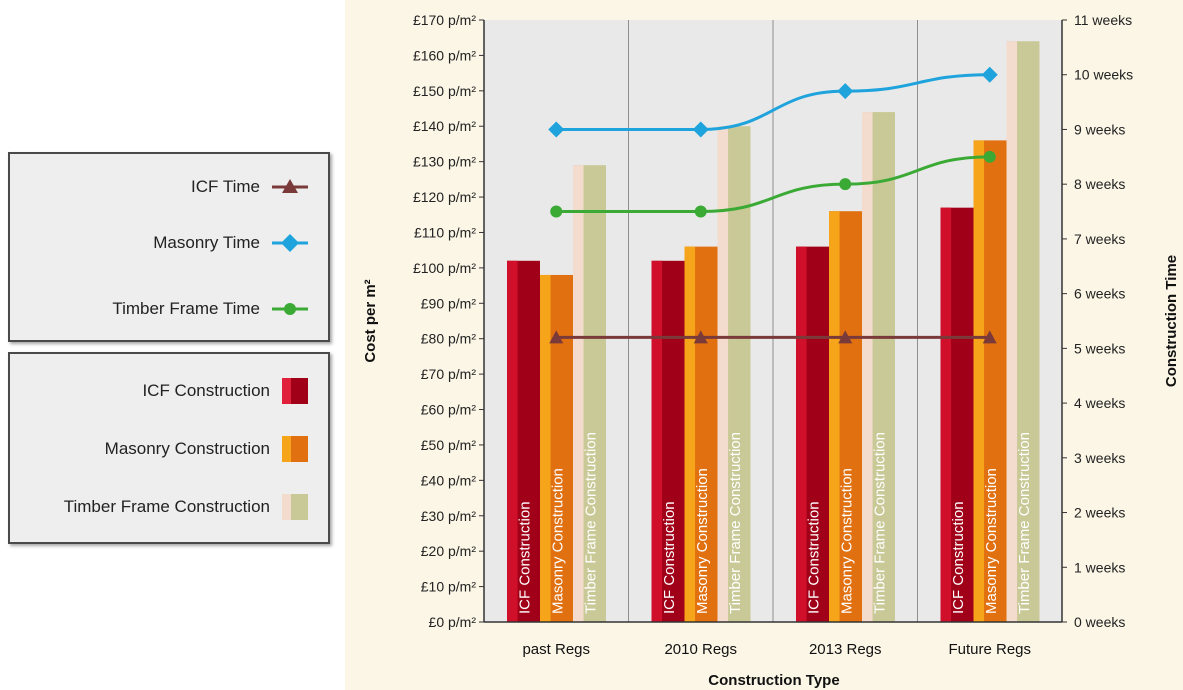  Describe the element at coordinates (1099, 294) in the screenshot. I see `y2-tick-label: 6 weeks` at that location.